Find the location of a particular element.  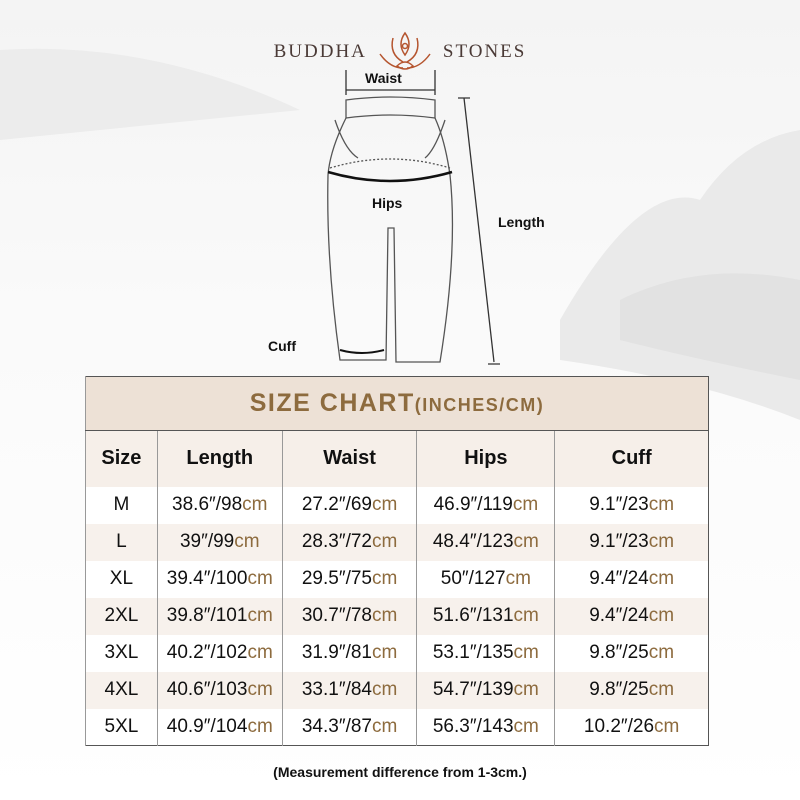

measurement-value: 28.3″/72 is located at coordinates (336, 541).